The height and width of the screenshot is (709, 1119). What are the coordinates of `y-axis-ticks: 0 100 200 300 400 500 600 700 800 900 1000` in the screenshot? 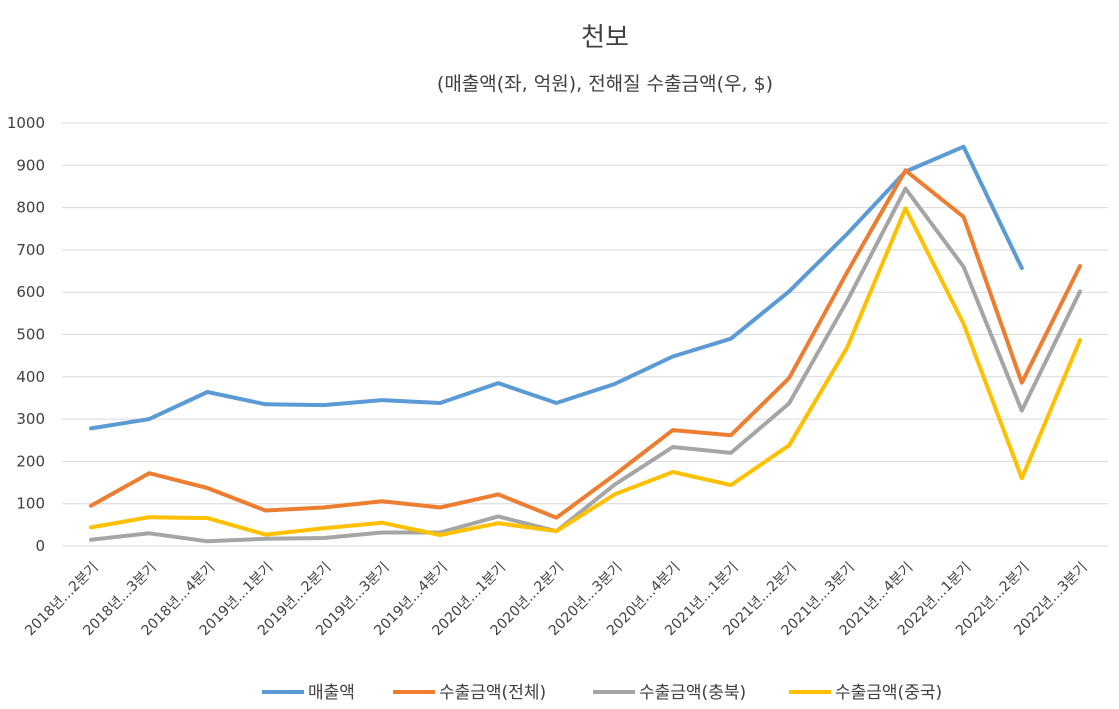 It's located at (26, 334).